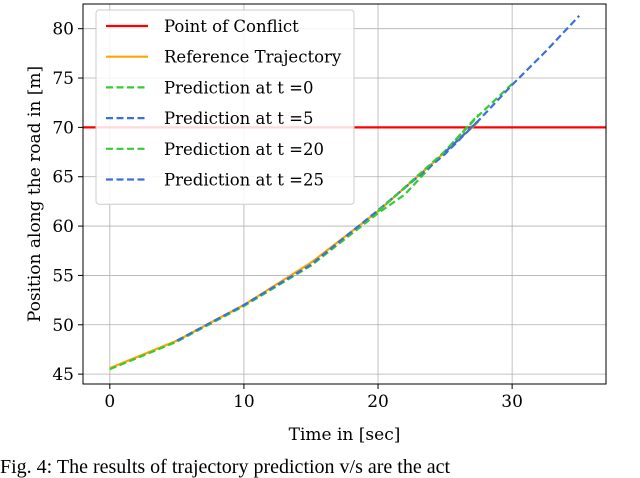 The image size is (640, 478). I want to click on legend-label-5: Prediction at t =25, so click(244, 180).